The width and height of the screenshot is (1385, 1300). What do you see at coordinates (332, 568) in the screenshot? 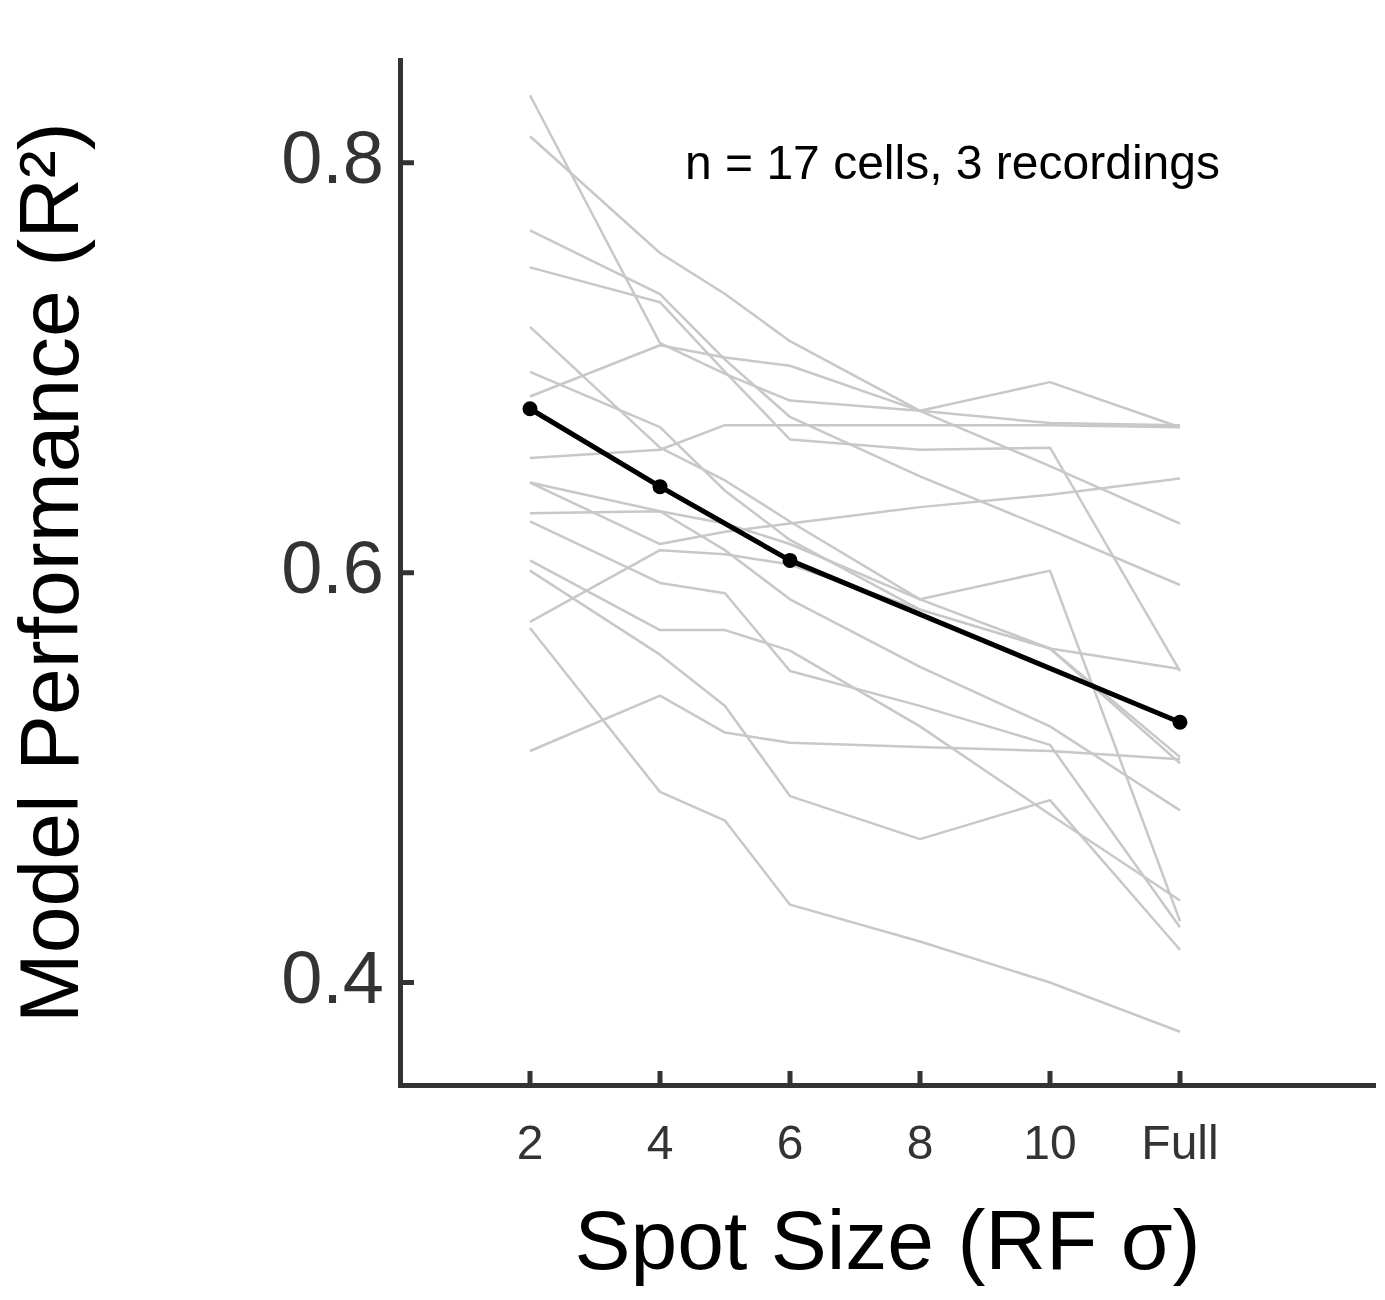
I see `y-tick-label: 0.6` at bounding box center [332, 568].